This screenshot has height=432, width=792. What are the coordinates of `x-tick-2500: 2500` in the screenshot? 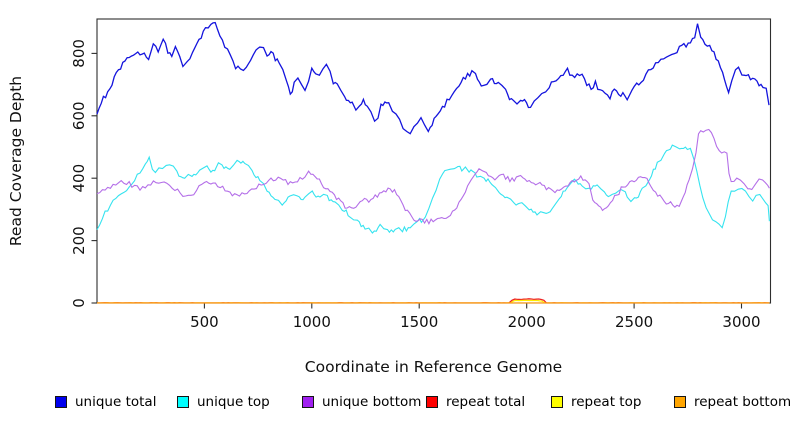 It's located at (634, 322).